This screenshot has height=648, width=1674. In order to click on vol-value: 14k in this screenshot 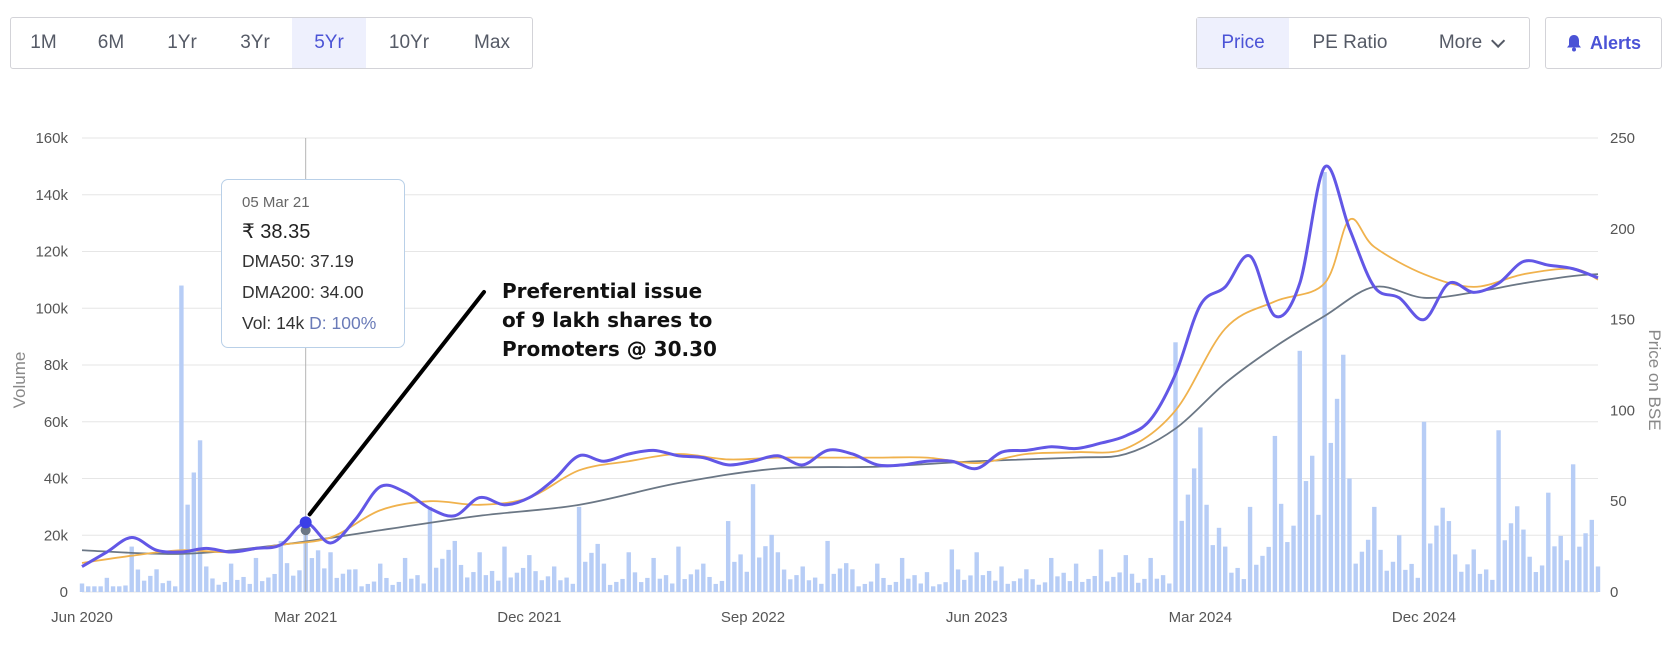, I will do `click(290, 323)`.